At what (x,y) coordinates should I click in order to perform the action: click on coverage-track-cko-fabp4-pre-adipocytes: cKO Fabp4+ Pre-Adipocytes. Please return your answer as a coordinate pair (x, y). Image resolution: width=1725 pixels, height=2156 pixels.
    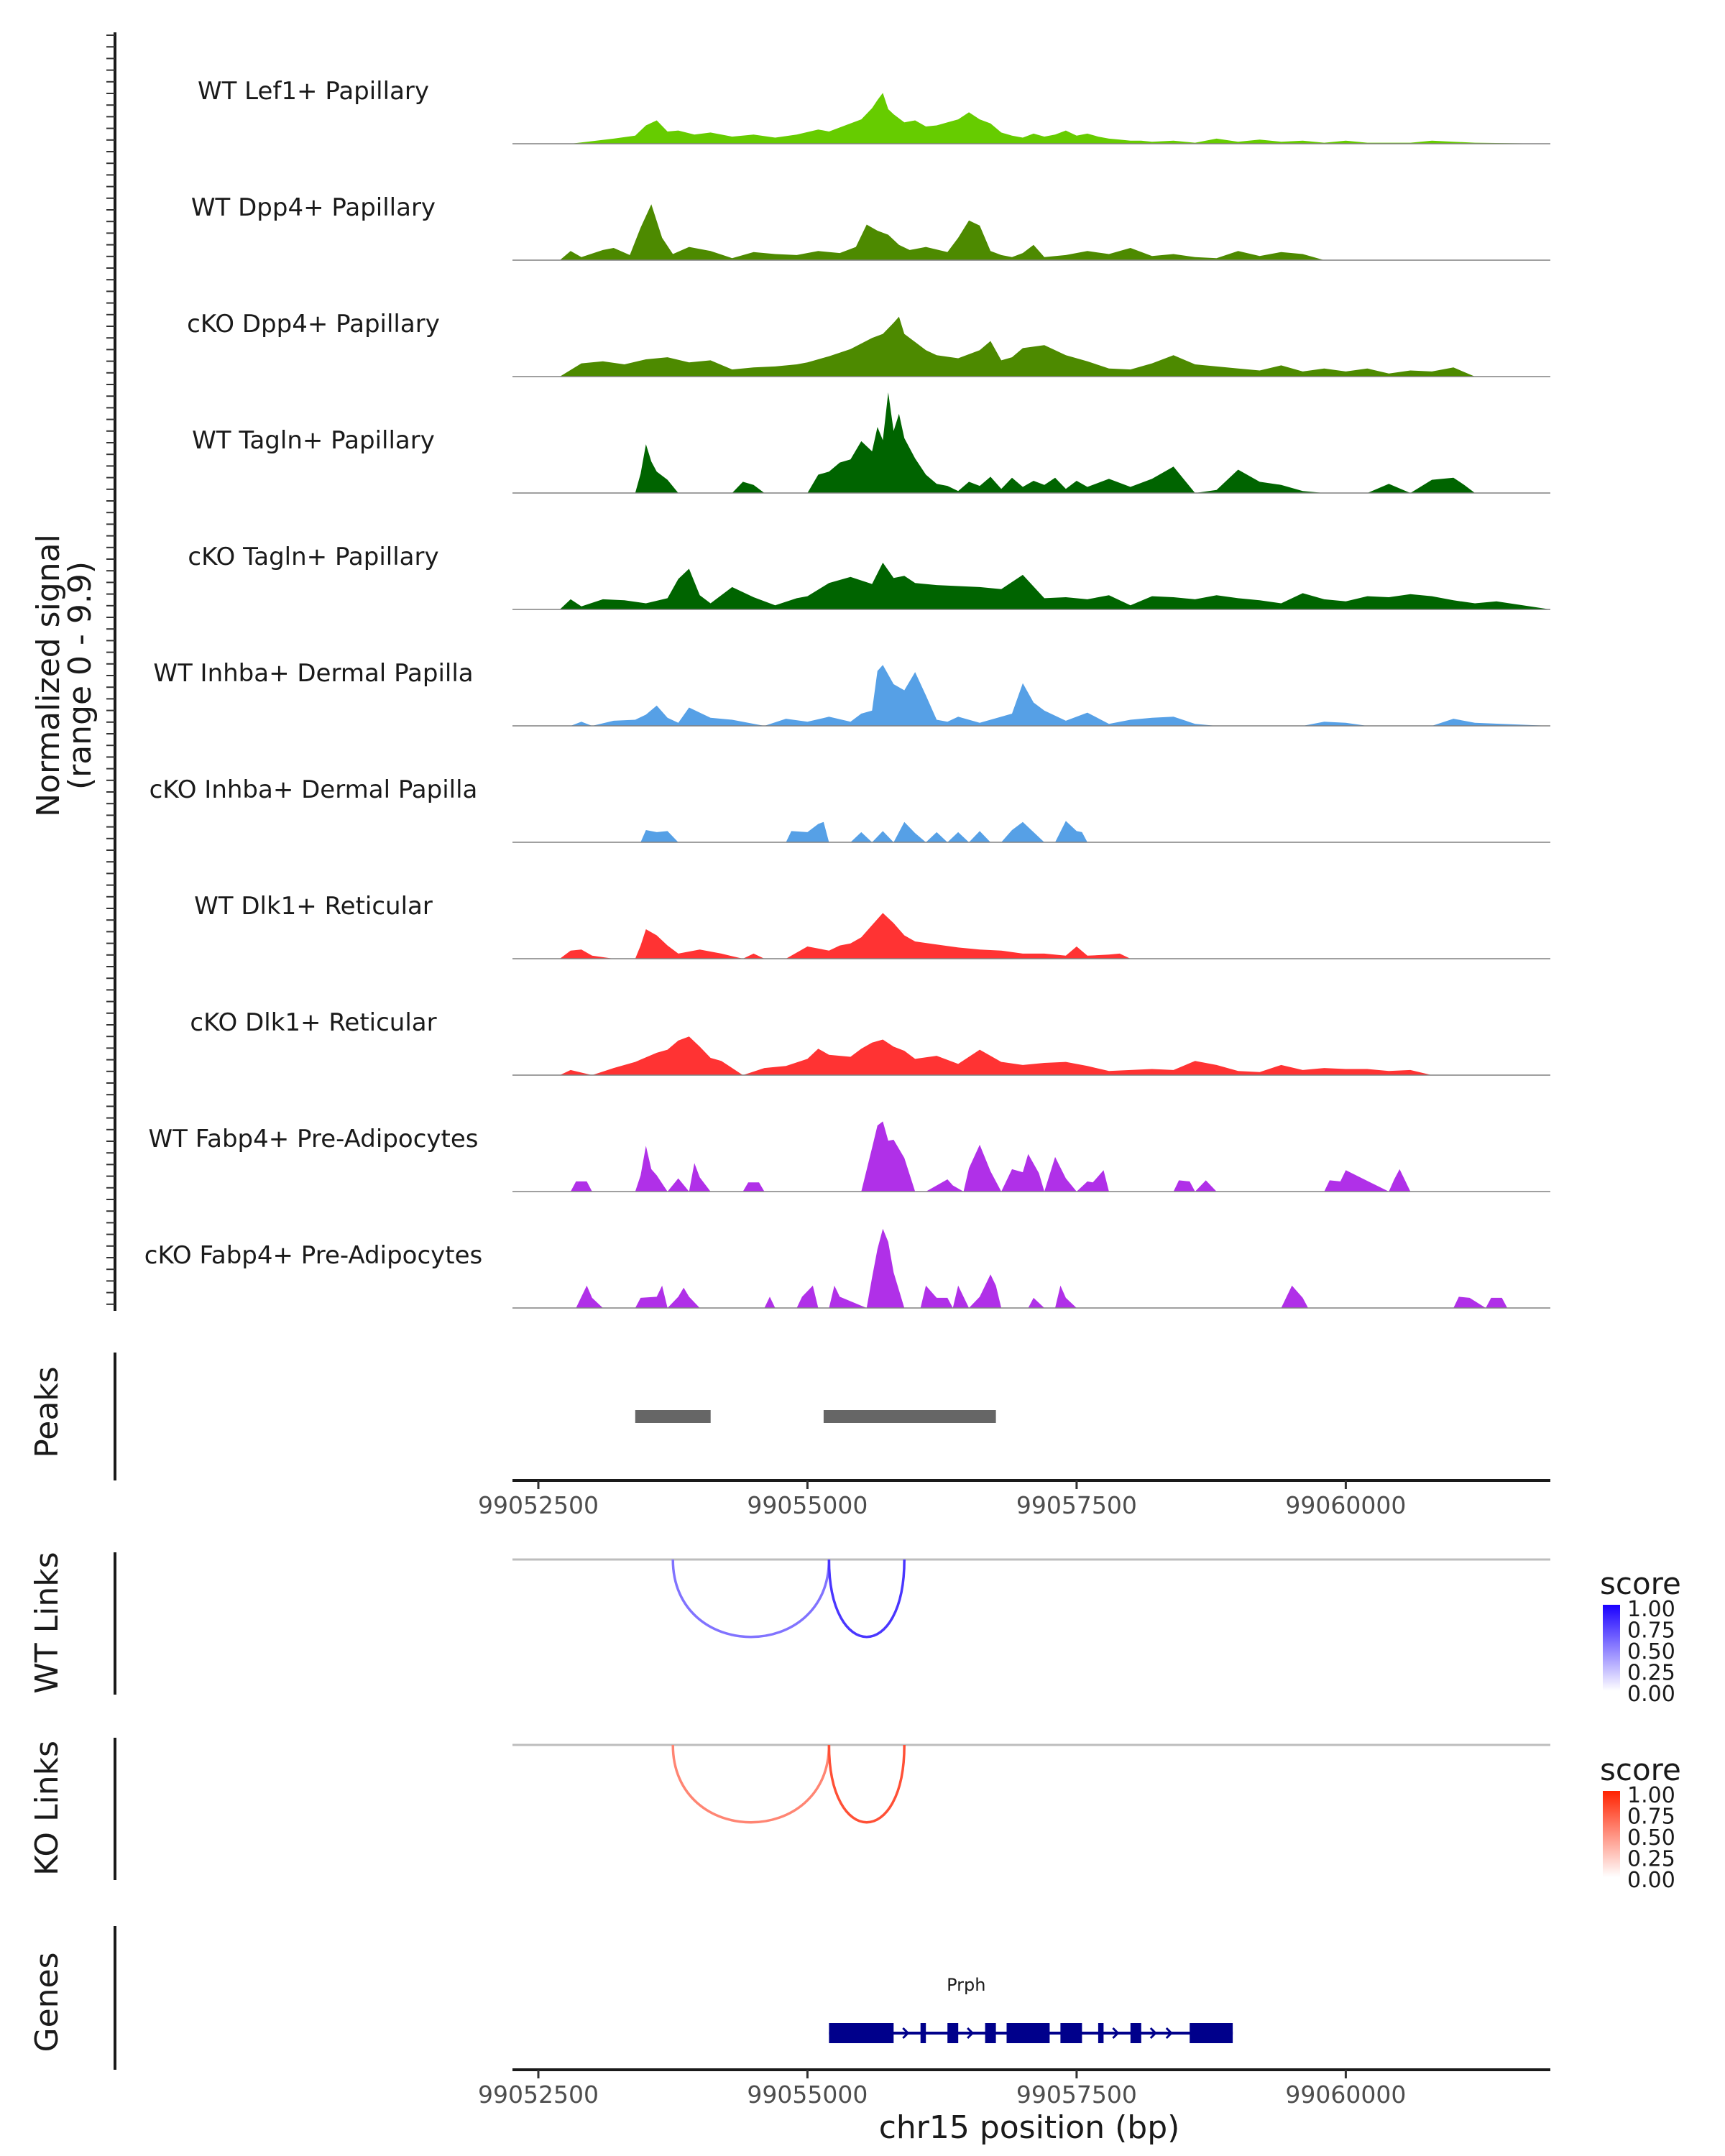
    Looking at the image, I should click on (847, 1269).